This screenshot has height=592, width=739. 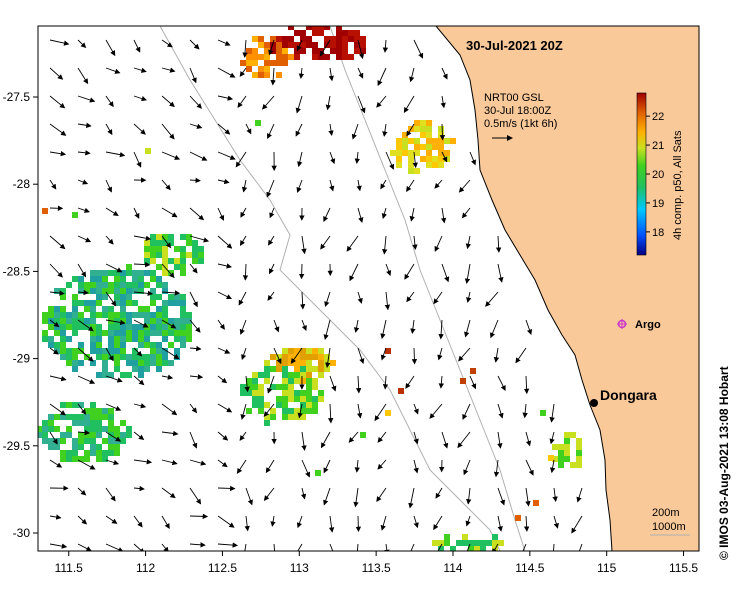 What do you see at coordinates (520, 124) in the screenshot?
I see `vector-legend-line-3: 0.5m/s (1kt 6h)` at bounding box center [520, 124].